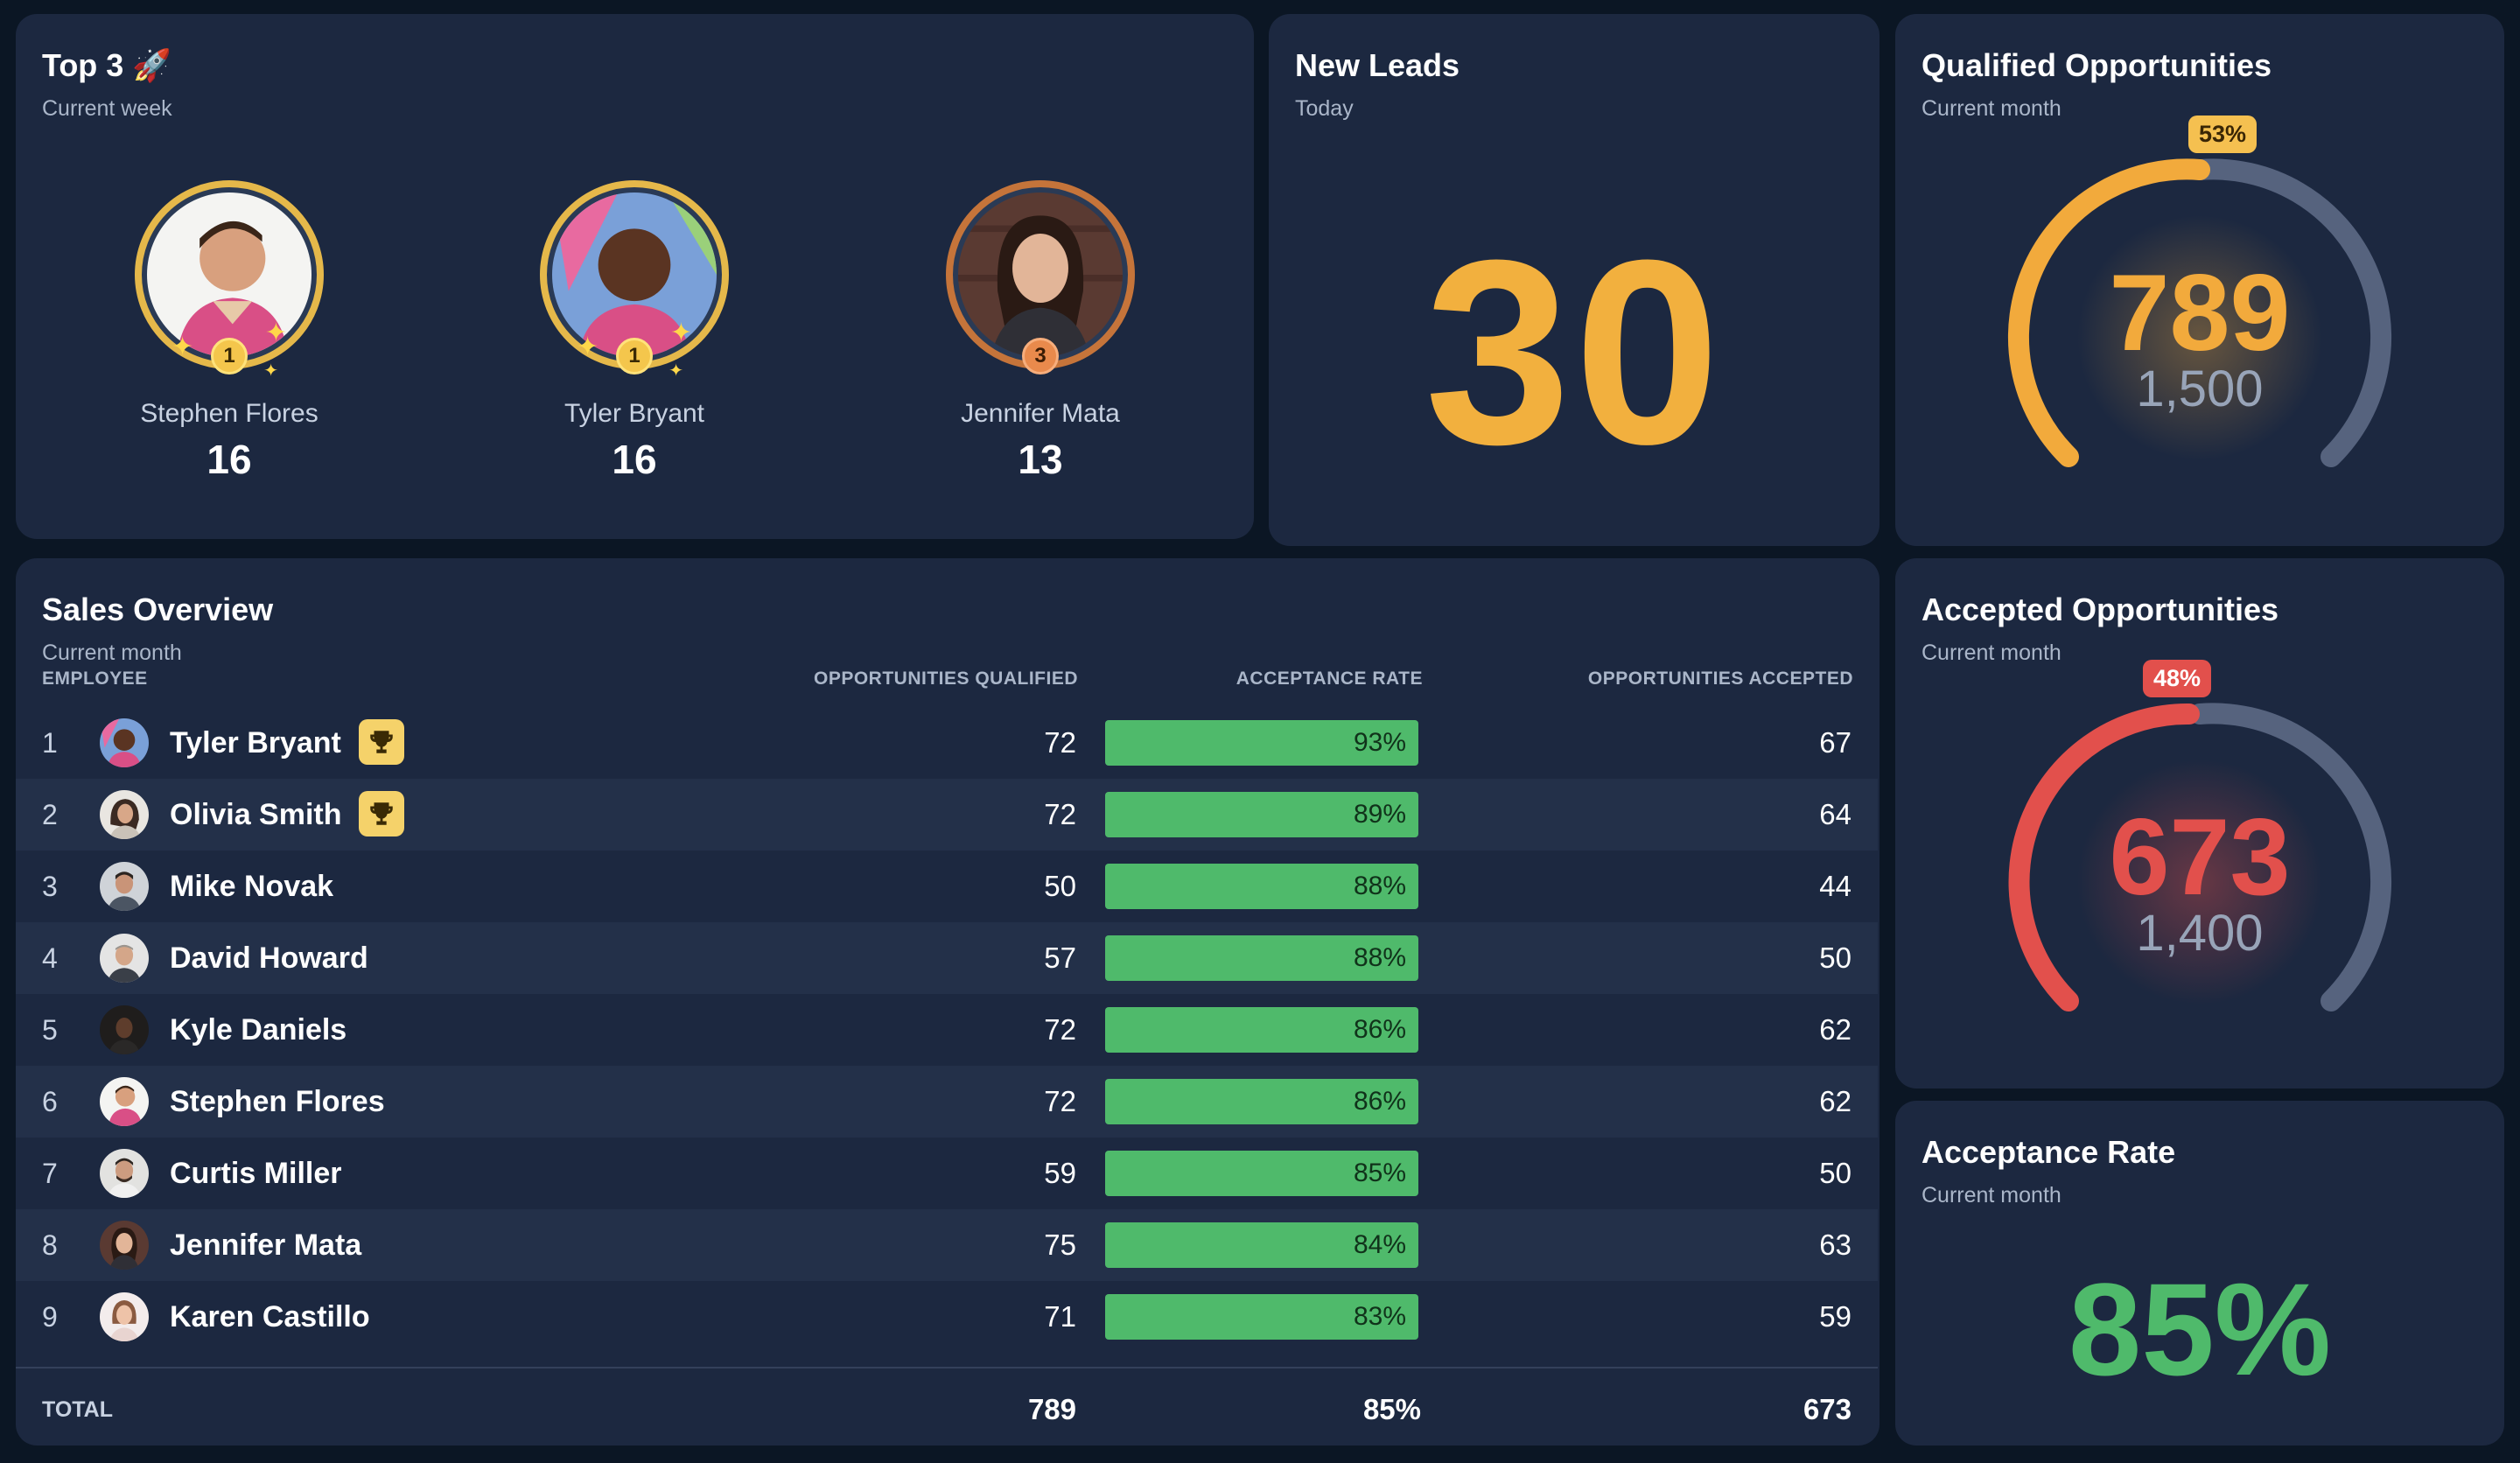  I want to click on employee-name: Karen Castillo, so click(270, 1316).